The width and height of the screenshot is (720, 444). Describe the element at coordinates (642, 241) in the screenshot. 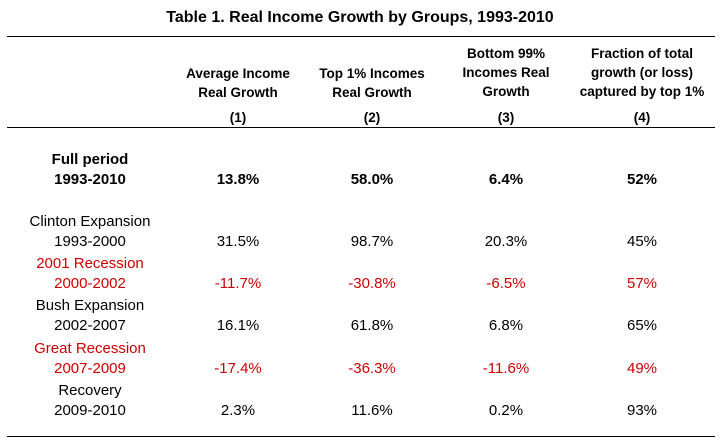

I see `table-cell-col4: 45%` at that location.